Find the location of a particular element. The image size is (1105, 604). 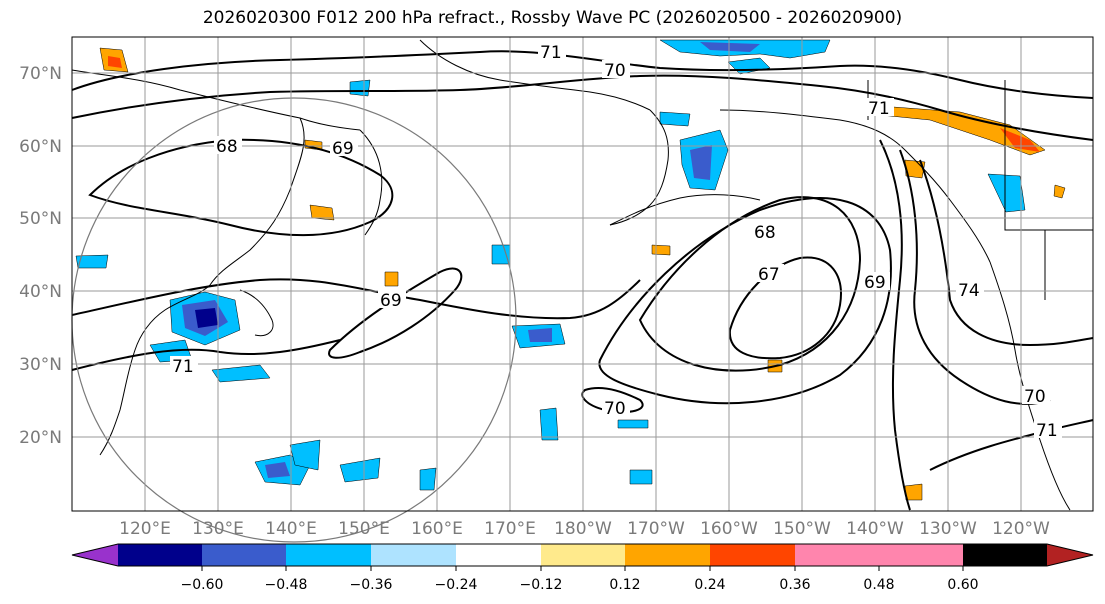

coast-china is located at coordinates (155, 370).